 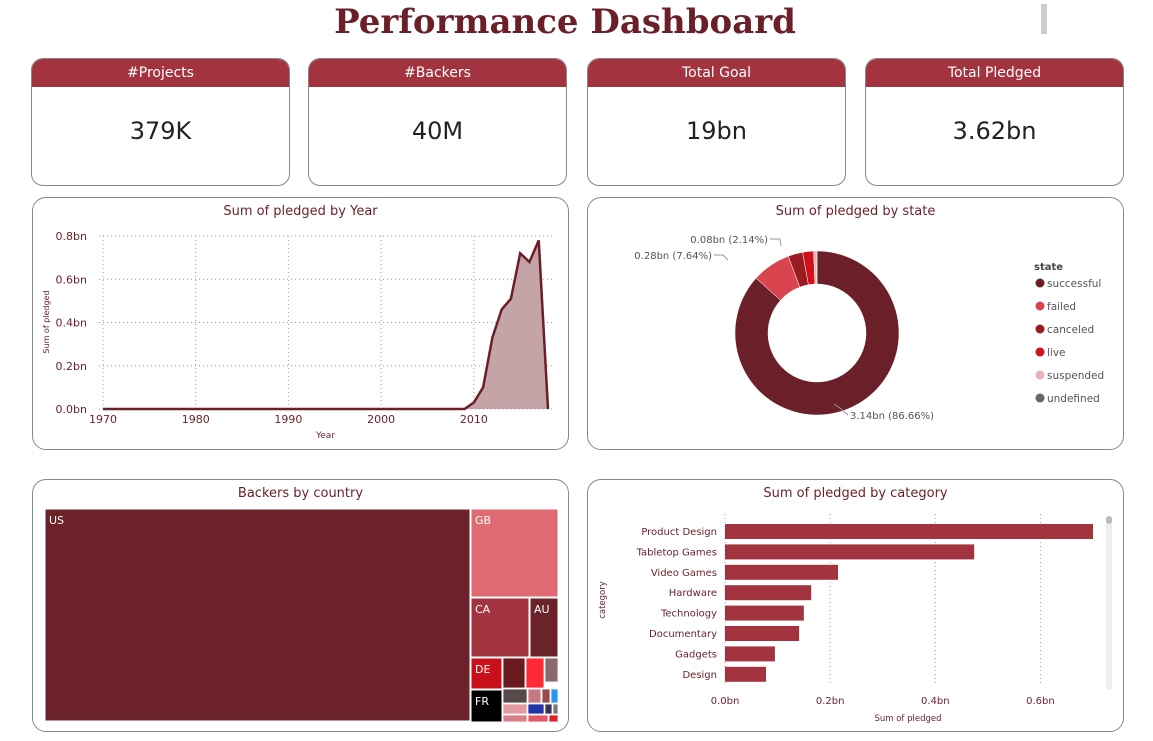 I want to click on y-tick-label: 0.2bn, so click(x=71, y=366).